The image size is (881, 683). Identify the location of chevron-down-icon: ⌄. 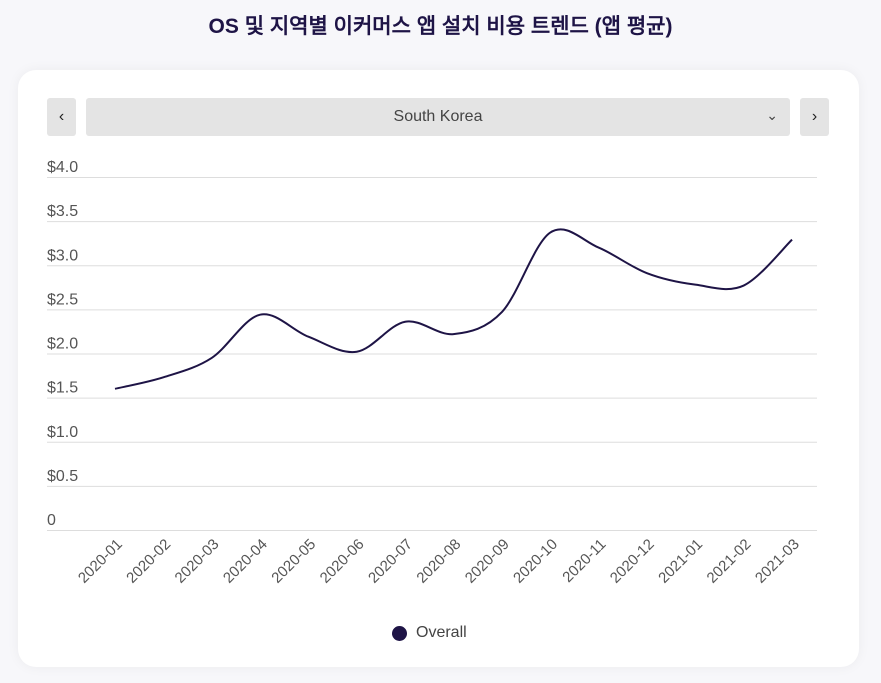
(772, 115).